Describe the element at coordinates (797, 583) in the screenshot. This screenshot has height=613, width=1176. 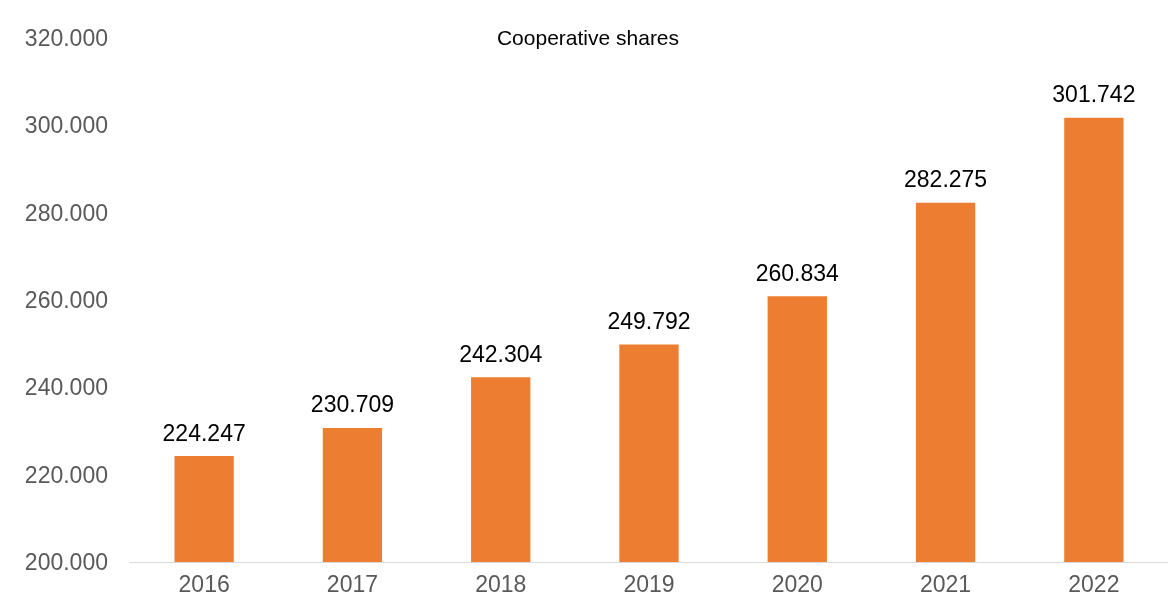
I see `x-tick-label: 2020` at that location.